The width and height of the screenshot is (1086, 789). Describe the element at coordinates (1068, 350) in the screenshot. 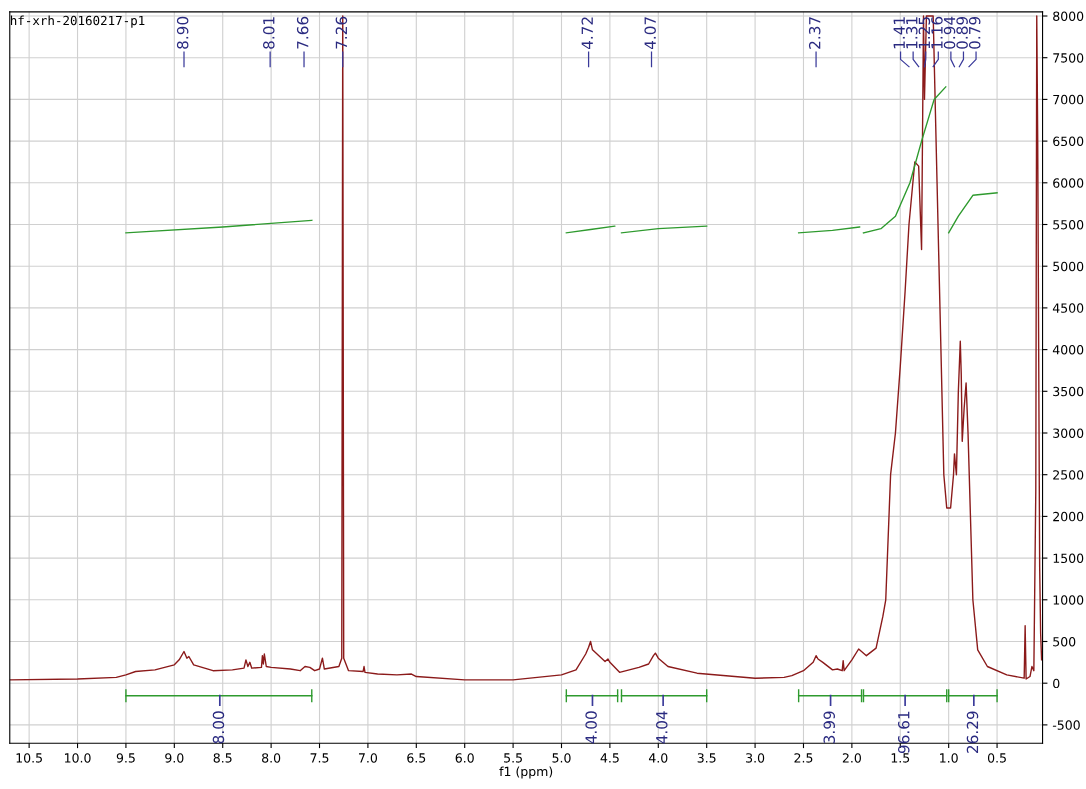

I see `y-tick-label: 4000` at that location.